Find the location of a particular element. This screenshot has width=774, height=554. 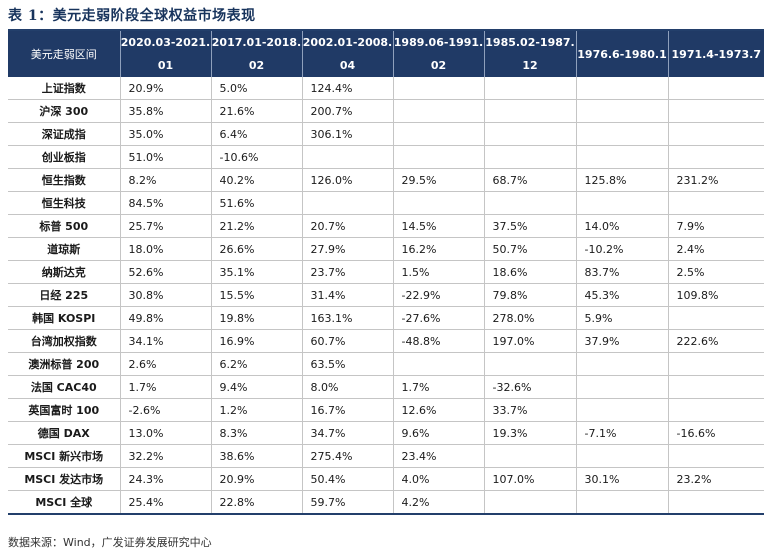

index-name-cell: 标普 500 is located at coordinates (64, 226).